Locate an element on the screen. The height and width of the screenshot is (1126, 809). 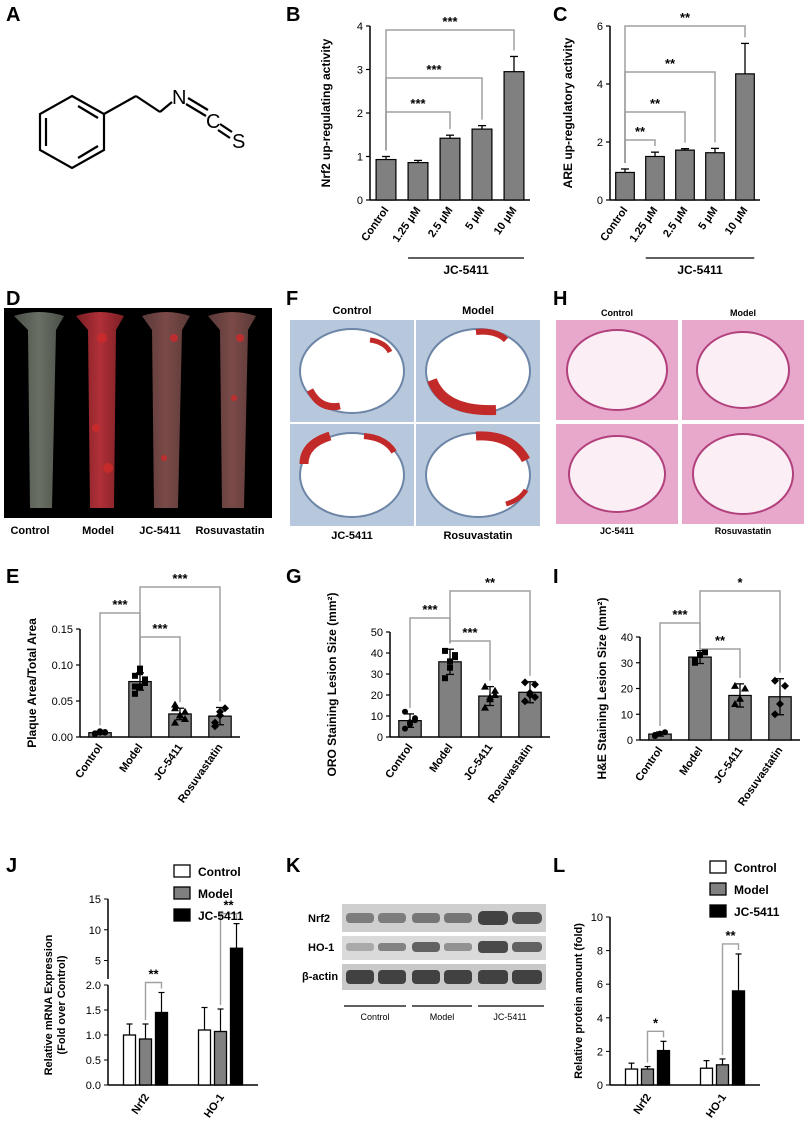
y-axis-label: H&E Staining Lesion Size (mm²) is located at coordinates (602, 688).